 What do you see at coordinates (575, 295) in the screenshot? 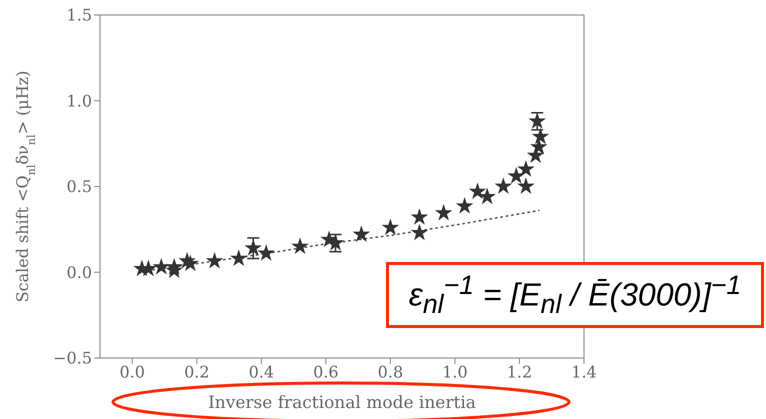
I see `annotation: ε$_{nl}$$^{−1}$ = [E$_{nl}$ / Ē(3000)]$^{−1}$` at bounding box center [575, 295].